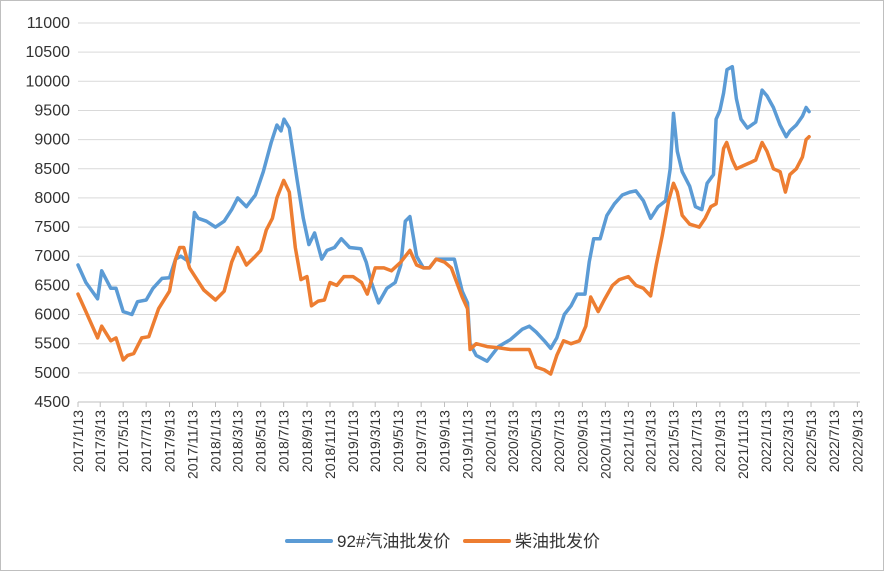 The height and width of the screenshot is (571, 884). Describe the element at coordinates (52, 198) in the screenshot. I see `y-tick-label: 8000` at that location.